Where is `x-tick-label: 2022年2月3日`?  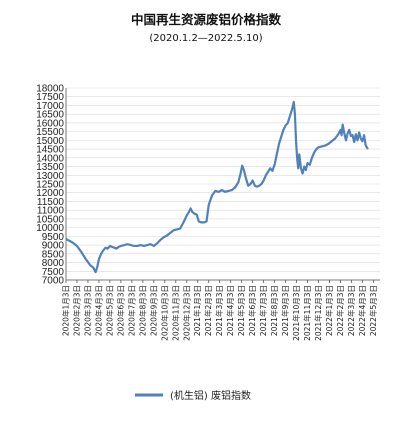
x-tick-label: 2022年2月3日 is located at coordinates (340, 310).